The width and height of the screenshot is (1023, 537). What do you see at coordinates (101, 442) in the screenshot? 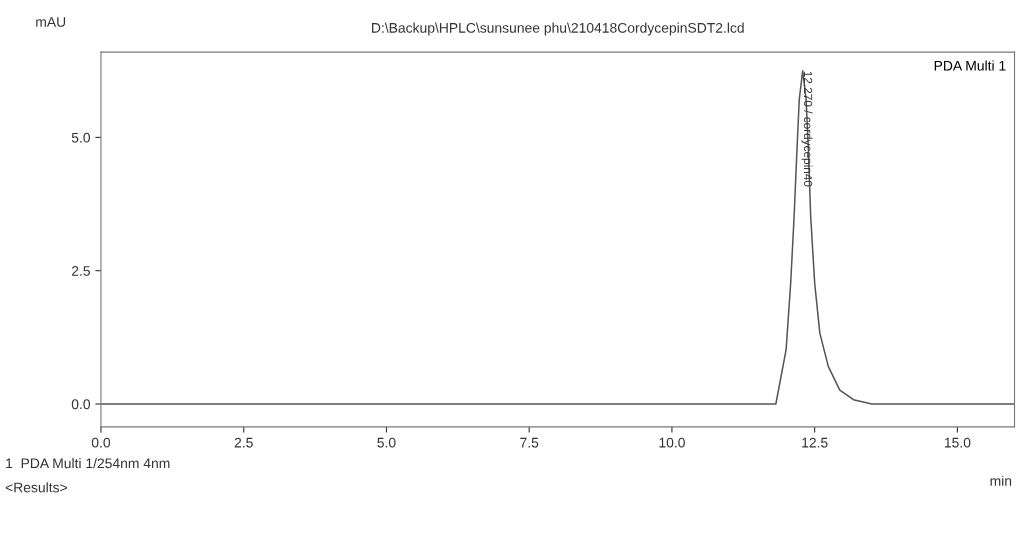
I see `x-tick-label: 0.0` at bounding box center [101, 442].